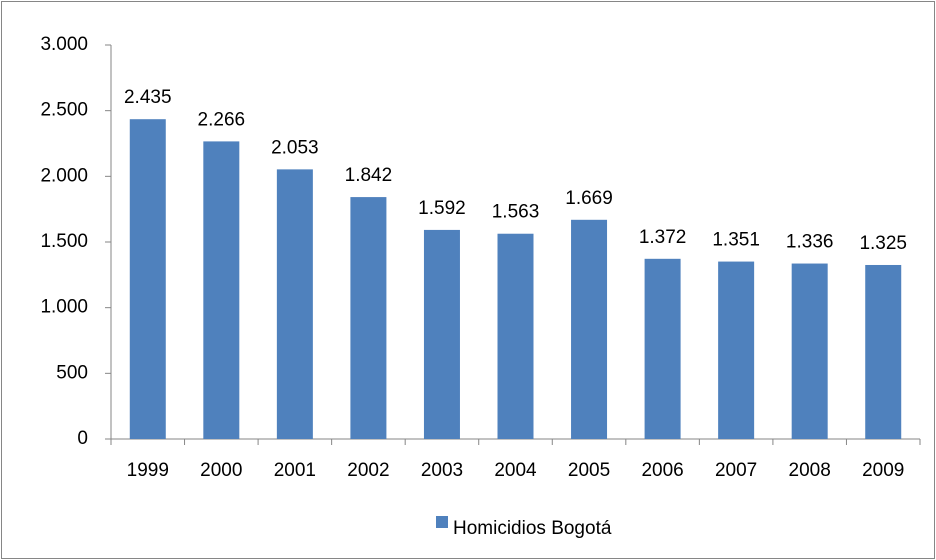 This screenshot has width=936, height=560. Describe the element at coordinates (515, 470) in the screenshot. I see `x-tick-label: 2004` at that location.